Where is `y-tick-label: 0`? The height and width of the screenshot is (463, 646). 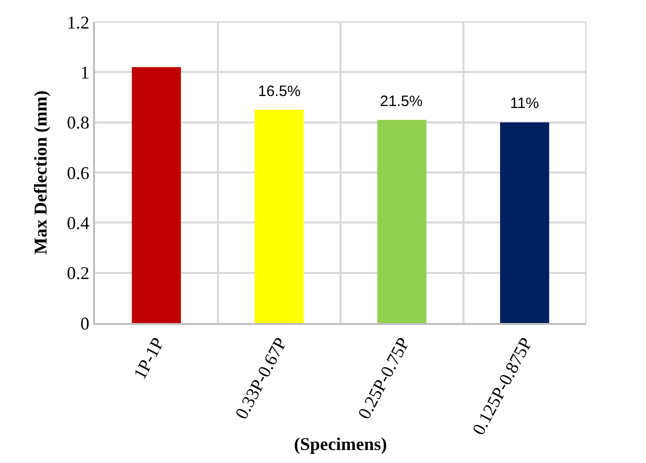
y-tick-label: 0 is located at coordinates (85, 323).